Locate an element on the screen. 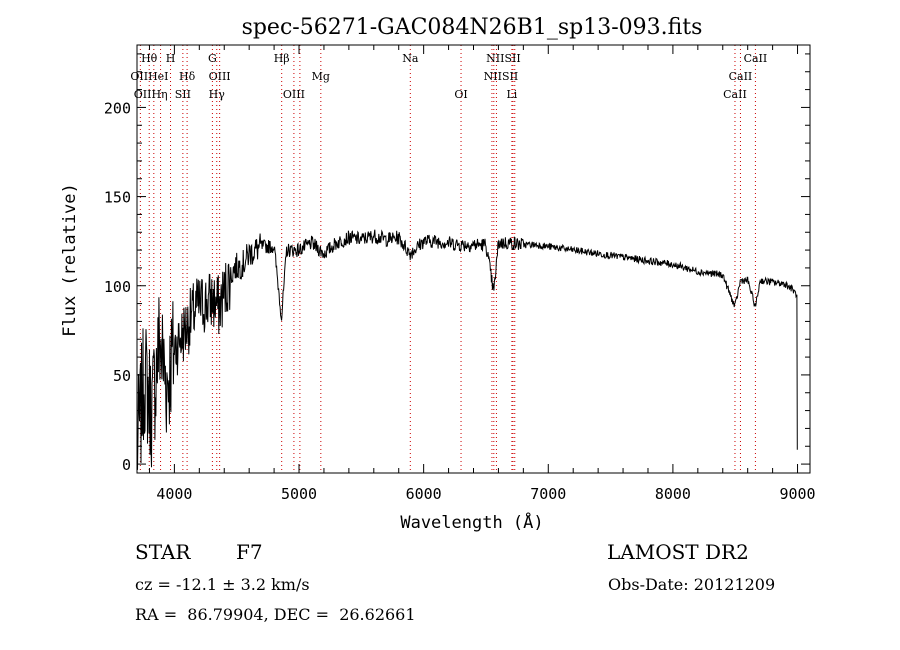 The height and width of the screenshot is (650, 900). object-subclass: F7 is located at coordinates (249, 552).